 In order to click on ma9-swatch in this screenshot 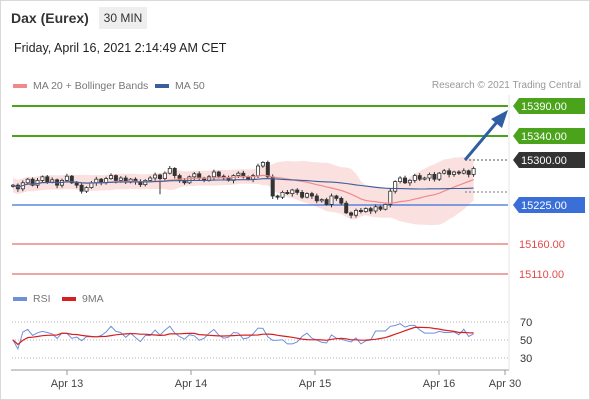, I will do `click(69, 299)`.